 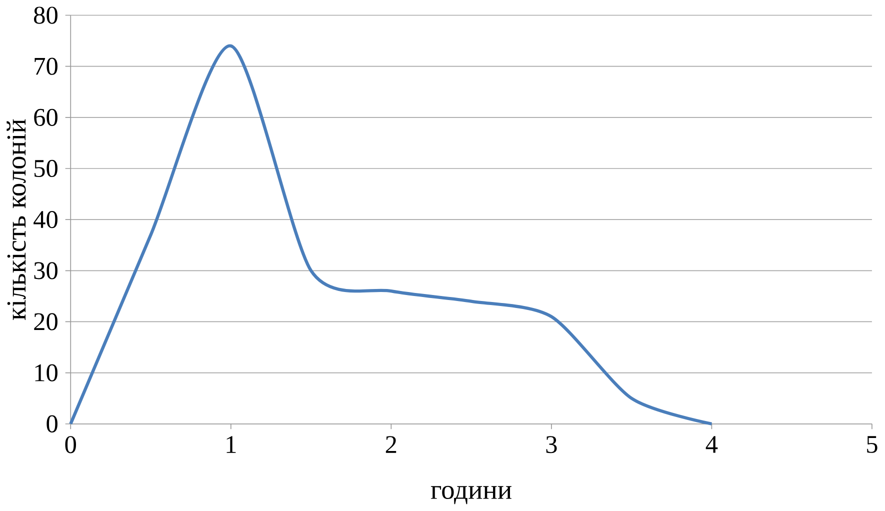 What do you see at coordinates (46, 169) in the screenshot?
I see `y-tick-label: 50` at bounding box center [46, 169].